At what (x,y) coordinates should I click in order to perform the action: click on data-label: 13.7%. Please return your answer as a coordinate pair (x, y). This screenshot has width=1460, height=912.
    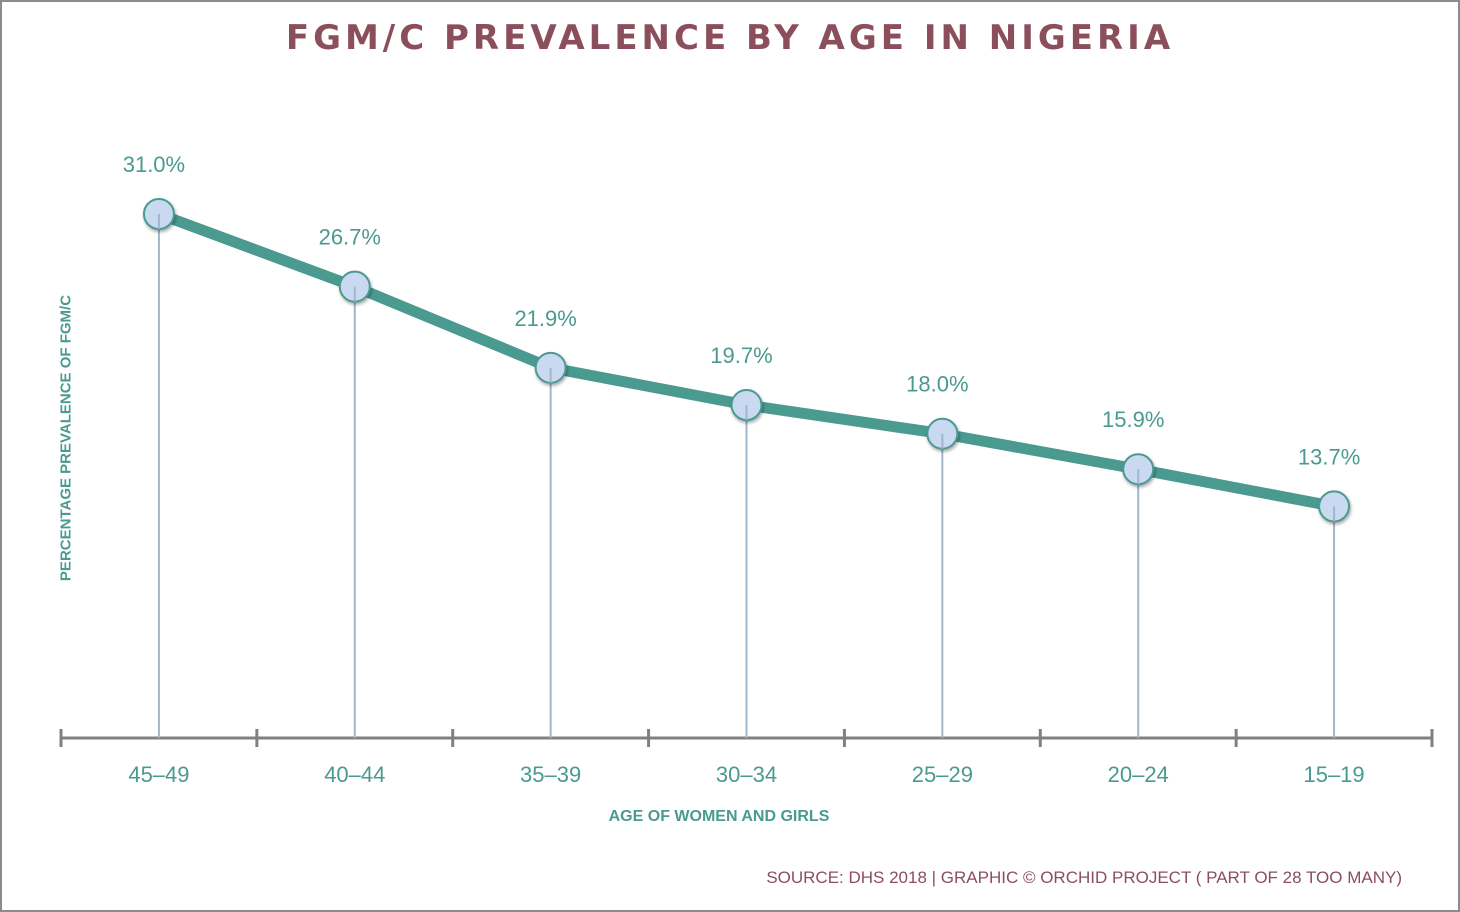
    Looking at the image, I should click on (1329, 456).